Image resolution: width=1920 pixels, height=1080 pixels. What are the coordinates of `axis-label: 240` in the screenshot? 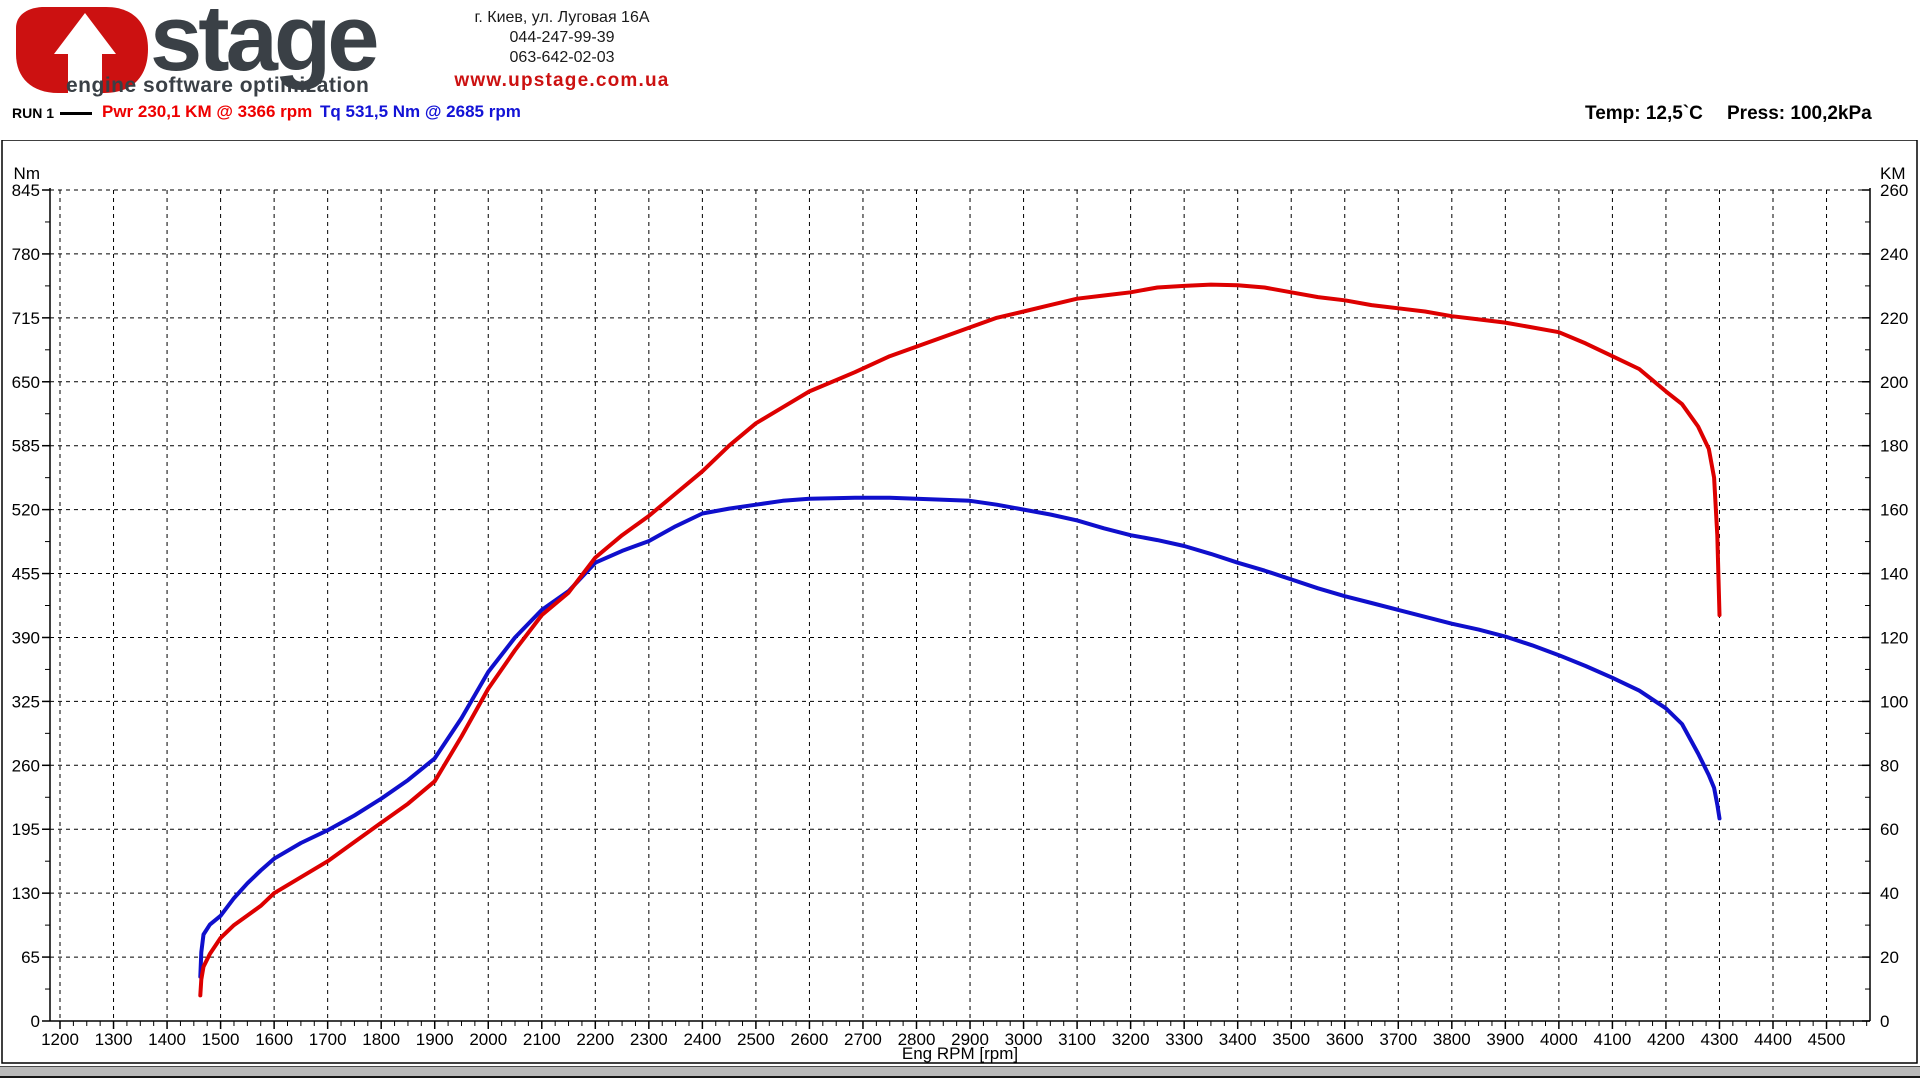 It's located at (1894, 254).